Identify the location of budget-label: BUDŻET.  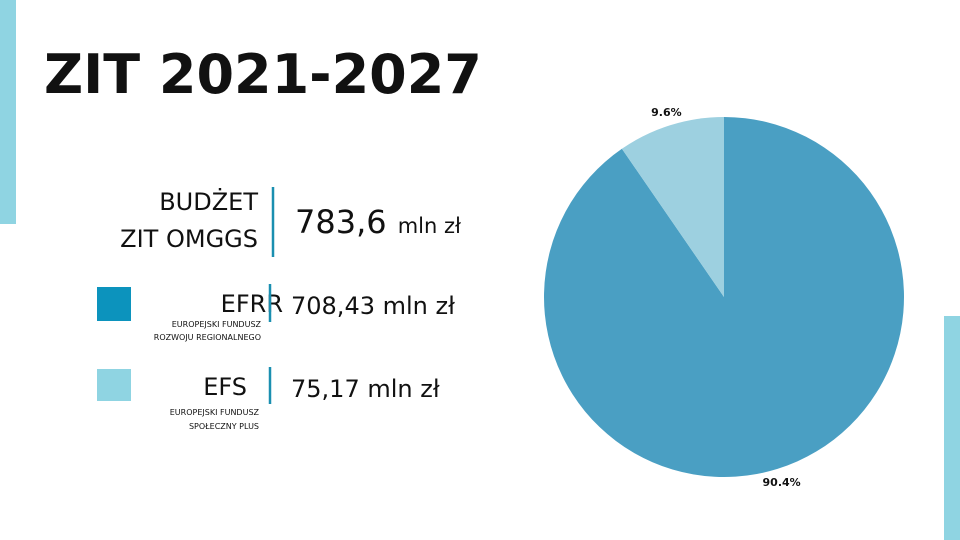
(208, 201).